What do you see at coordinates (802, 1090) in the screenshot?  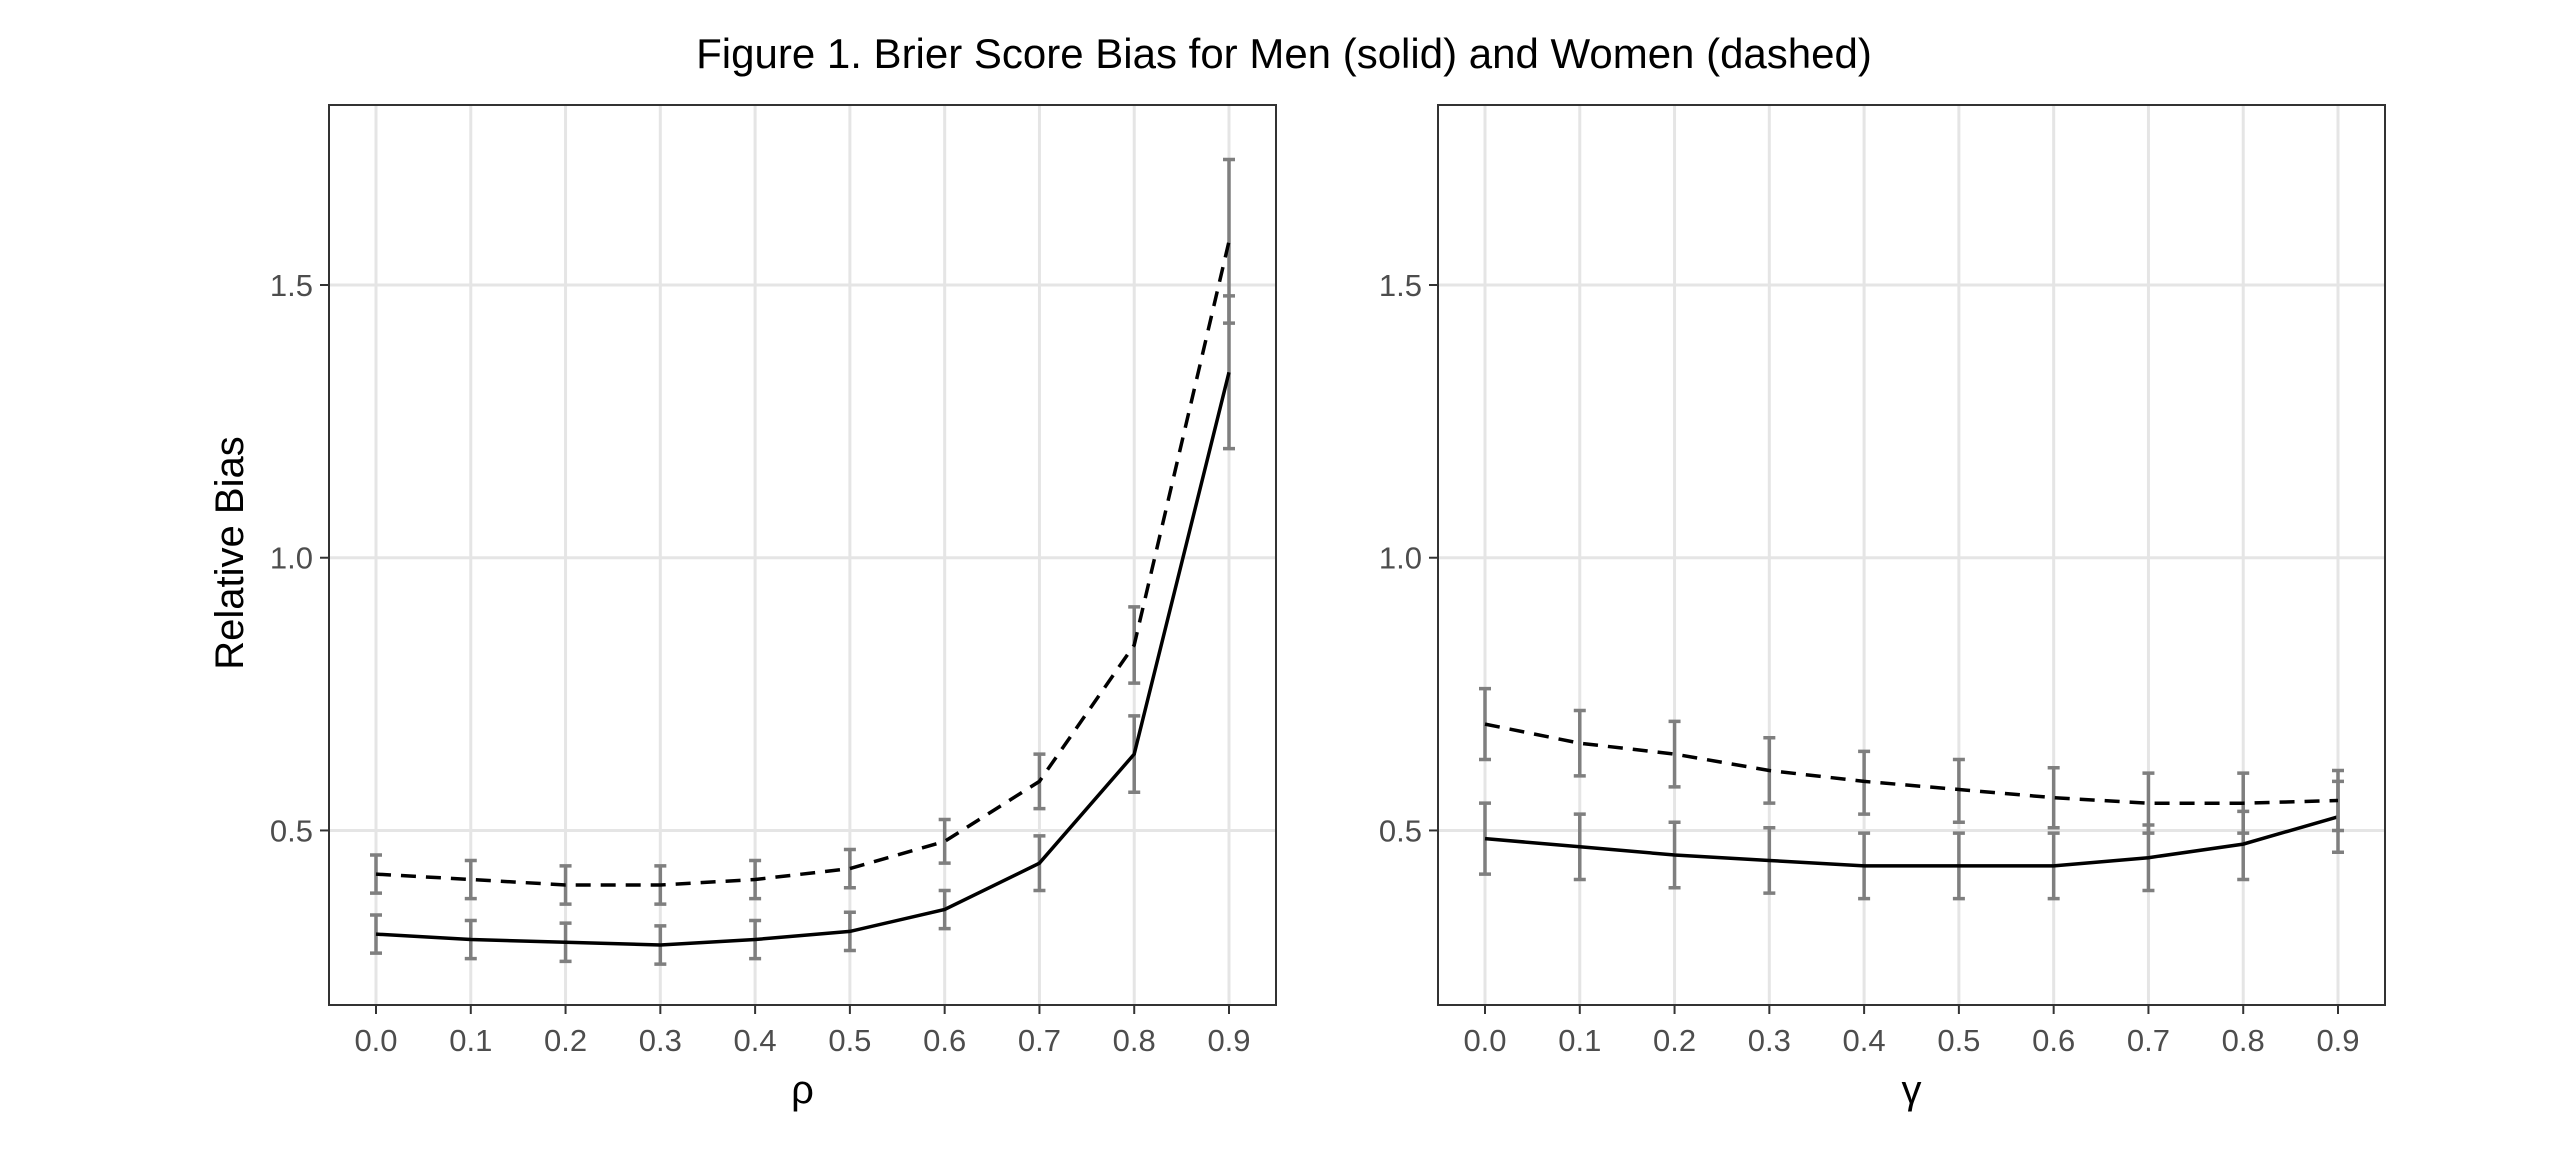 I see `x-axis-label: ρ` at bounding box center [802, 1090].